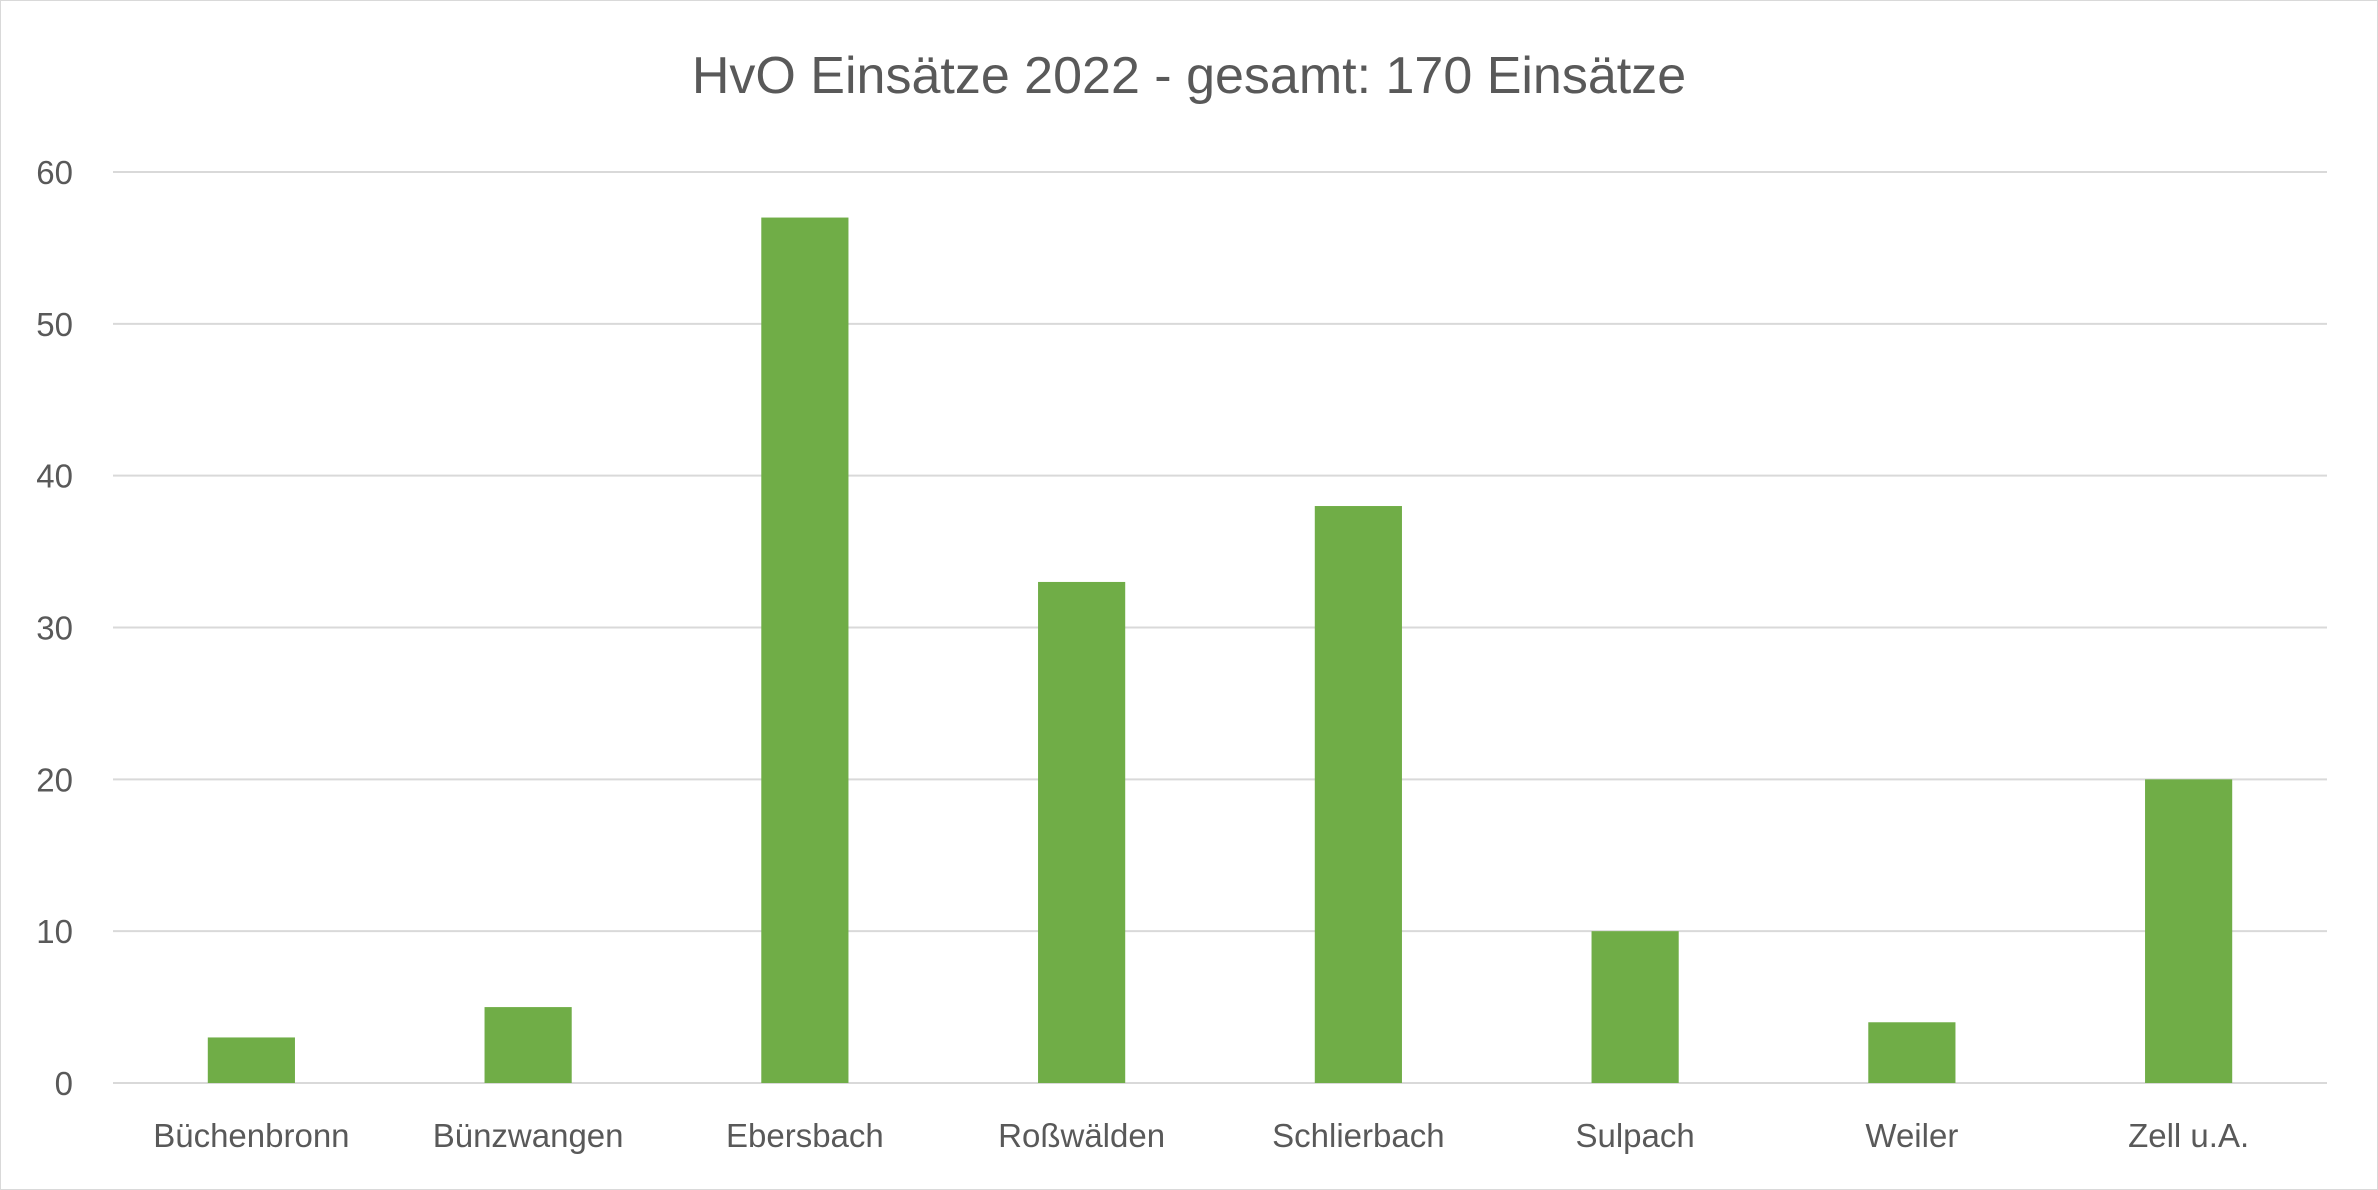 The width and height of the screenshot is (2378, 1190). I want to click on y-tick-label: 30, so click(54, 628).